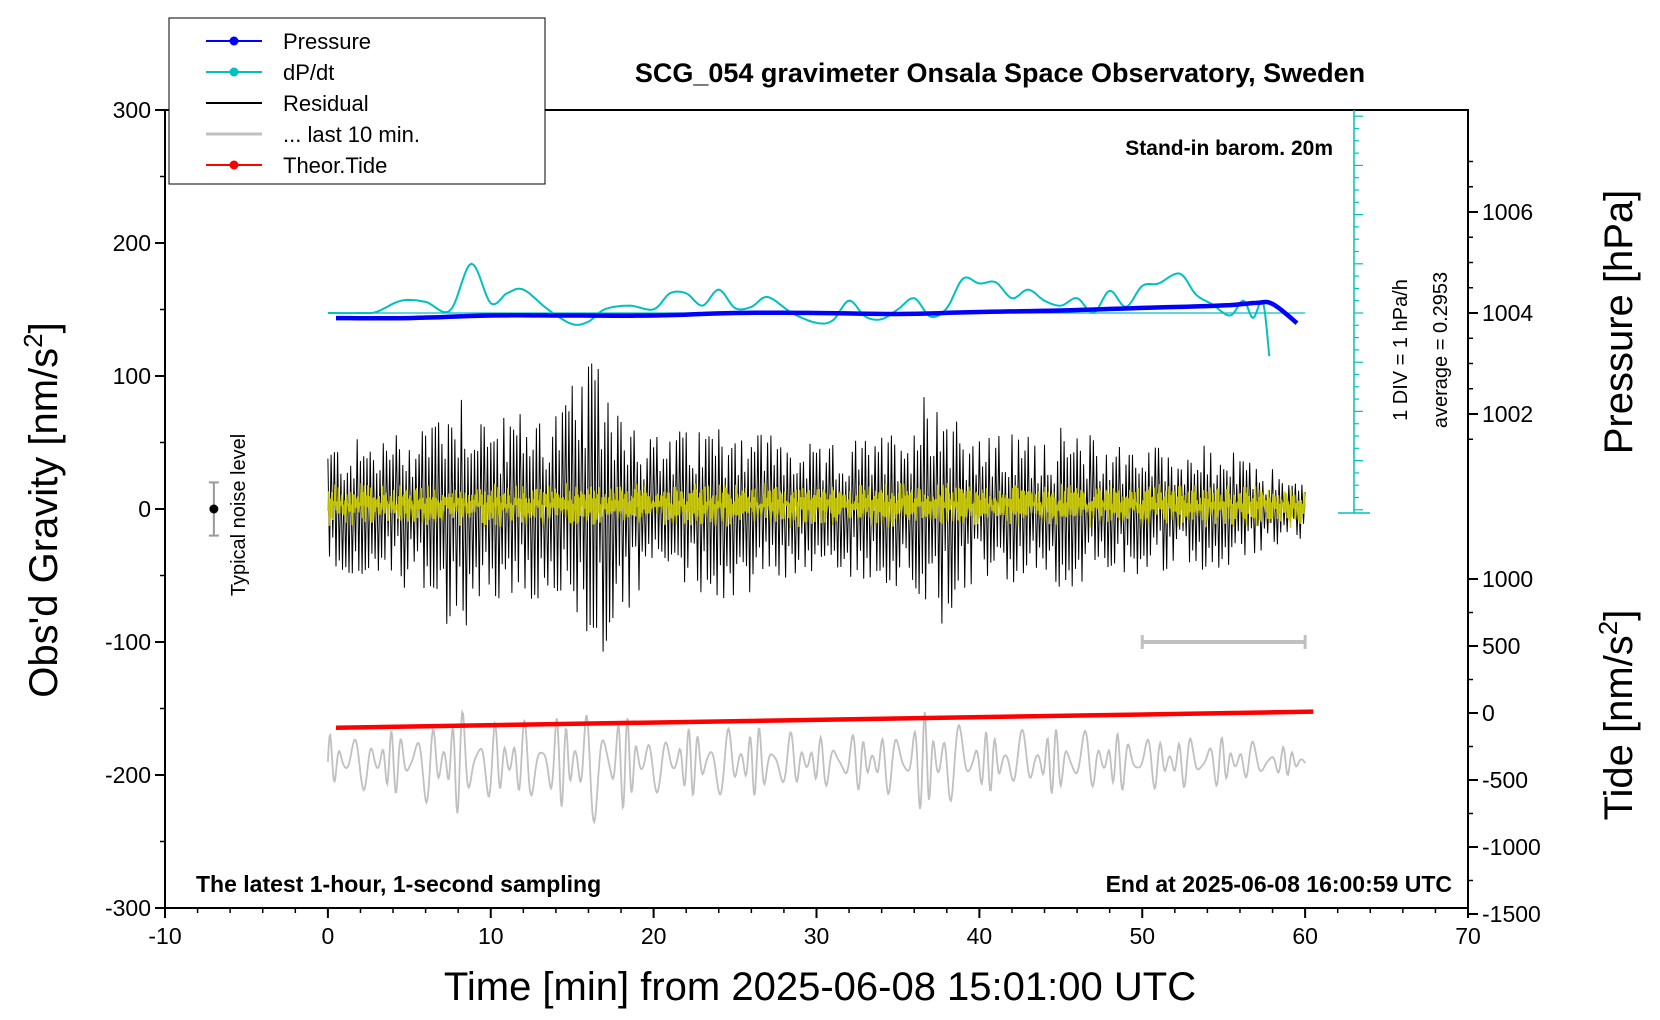  What do you see at coordinates (164, 936) in the screenshot?
I see `x-tick-label: -10` at bounding box center [164, 936].